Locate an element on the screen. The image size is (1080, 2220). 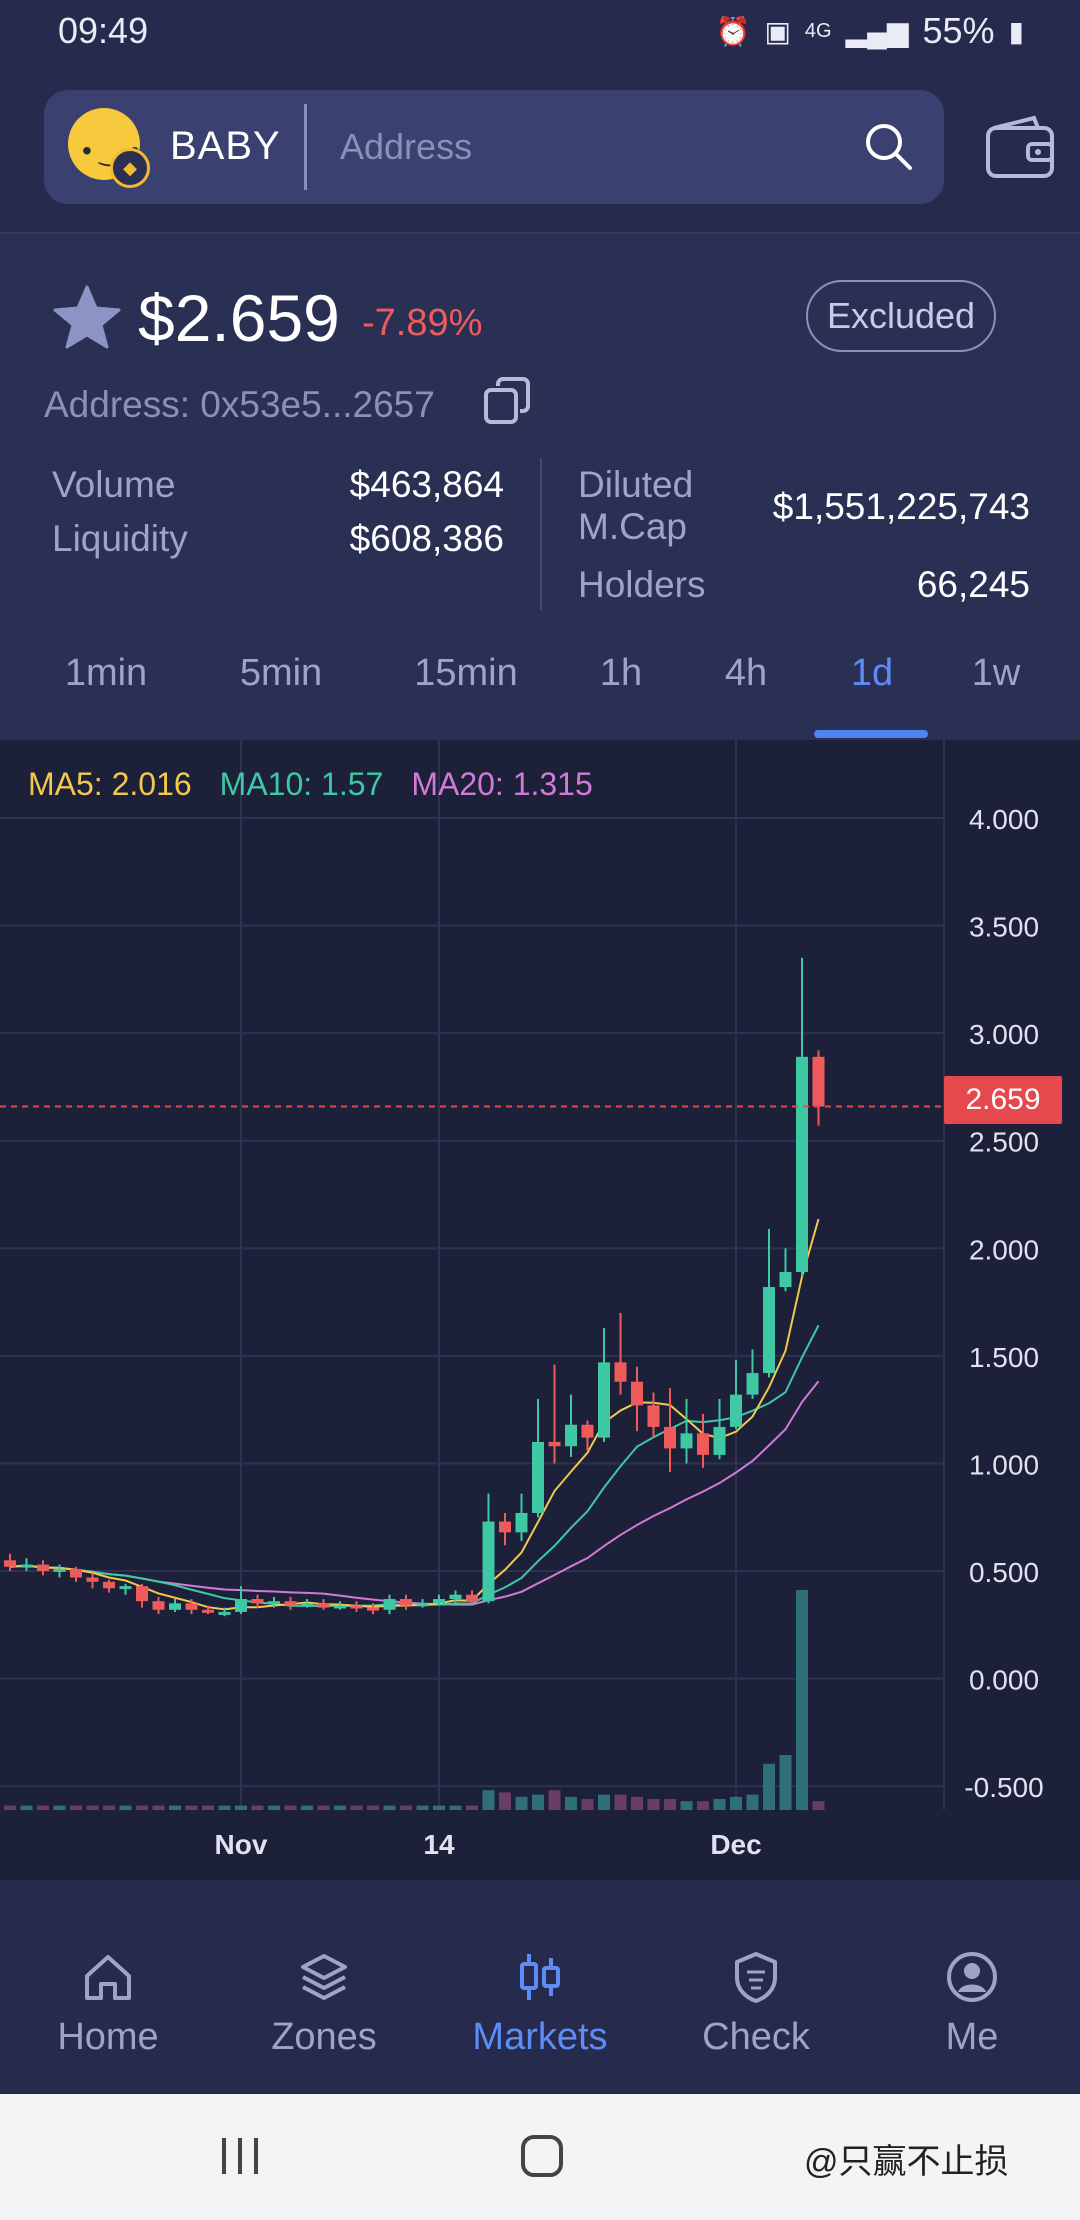
nav-me-label: Me is located at coordinates (972, 2037).